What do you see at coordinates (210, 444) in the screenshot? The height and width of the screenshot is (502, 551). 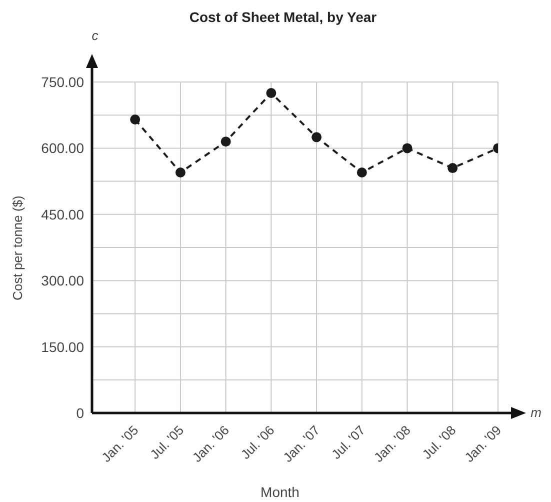 I see `x-tick-label: Jan. '06` at bounding box center [210, 444].